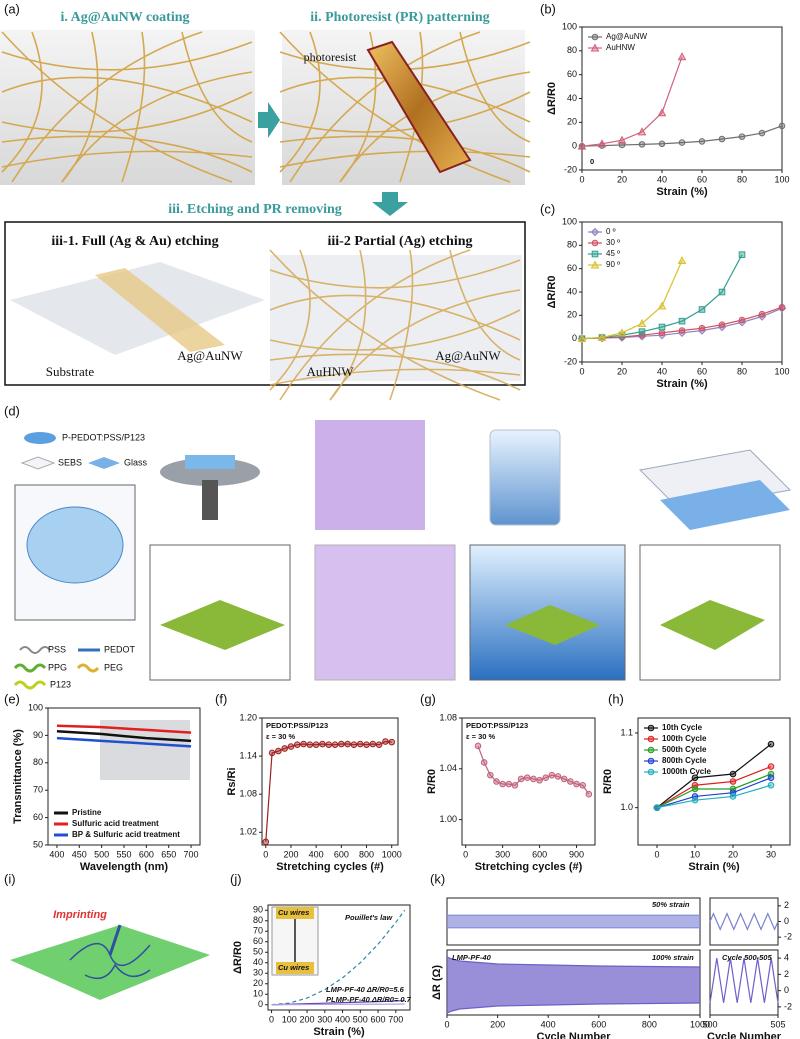  I want to click on legend-text: PEG, so click(113, 667).